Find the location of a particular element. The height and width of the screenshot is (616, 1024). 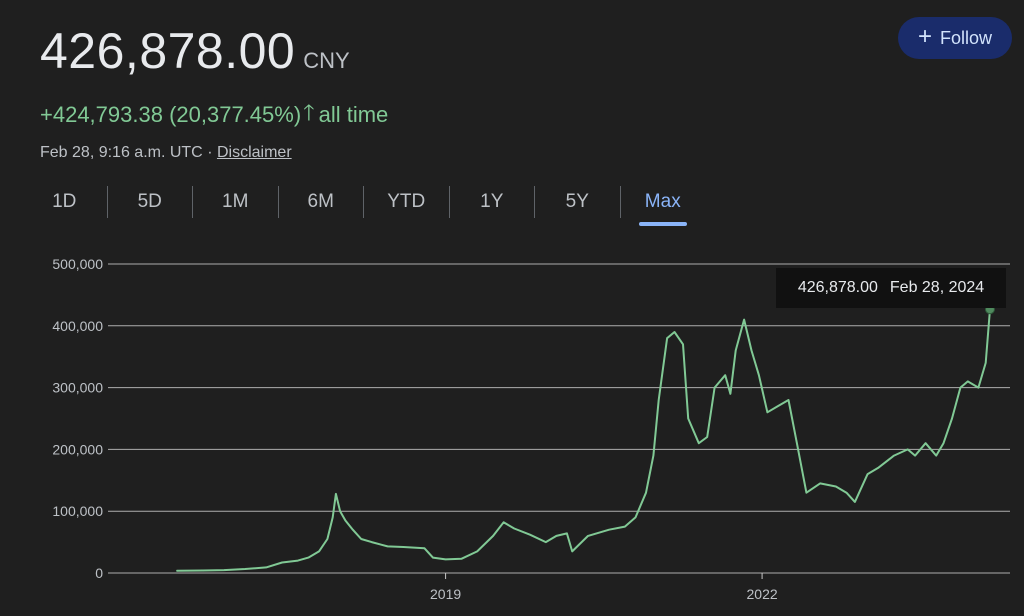

tab-5d: 5D is located at coordinates (149, 201).